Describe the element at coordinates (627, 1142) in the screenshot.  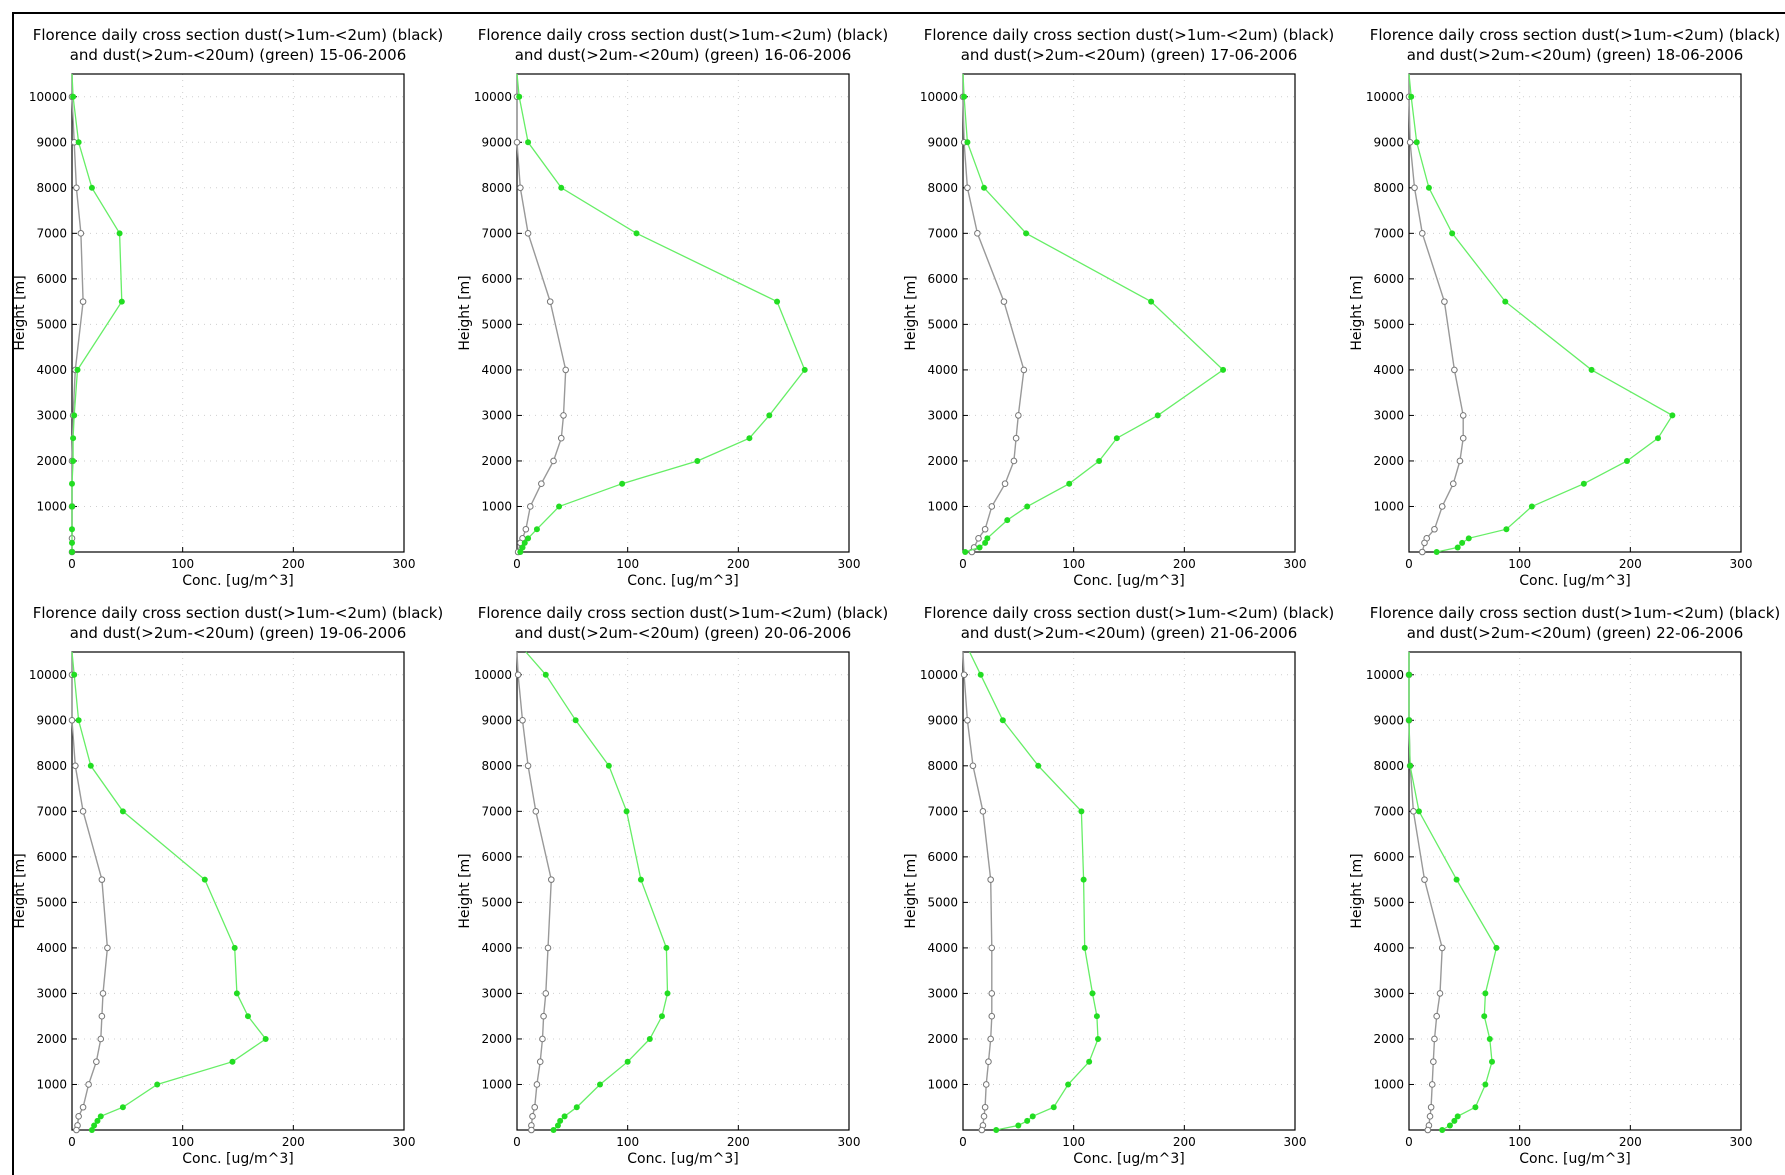
I see `x-tick-label: 100` at that location.